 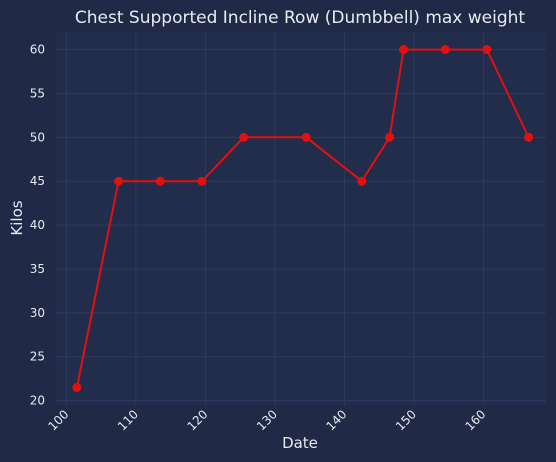 I want to click on x-axis-label: Date, so click(x=300, y=443).